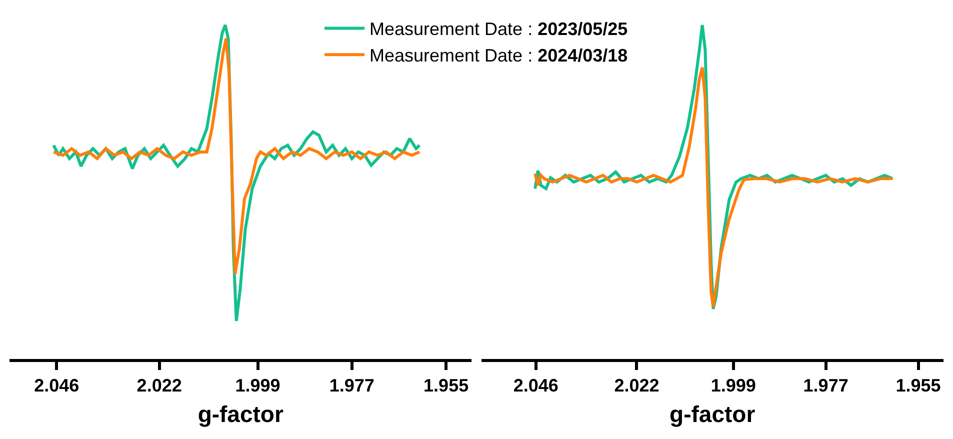 This screenshot has width=953, height=439. I want to click on legend-label: Measurement Date : 2024/03/18, so click(499, 56).